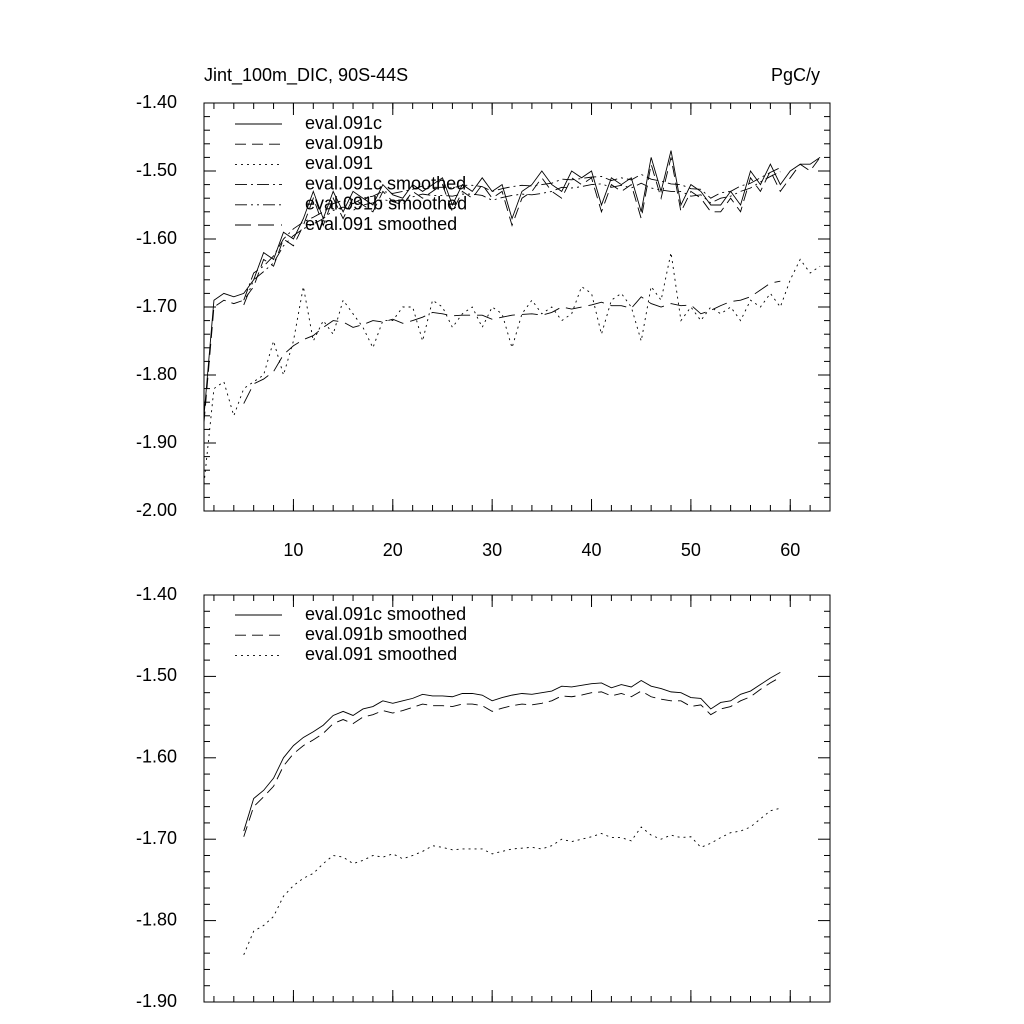 The width and height of the screenshot is (1024, 1024). I want to click on y-tick-label: -2.00, so click(156, 510).